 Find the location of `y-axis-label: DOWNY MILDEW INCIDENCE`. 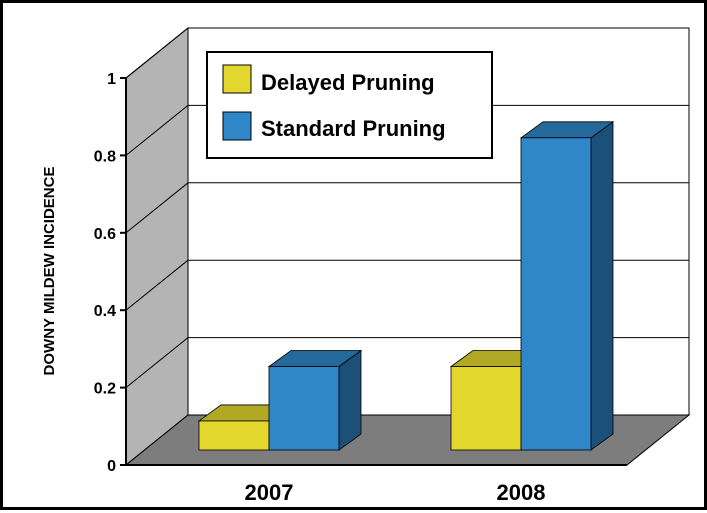

y-axis-label: DOWNY MILDEW INCIDENCE is located at coordinates (49, 271).